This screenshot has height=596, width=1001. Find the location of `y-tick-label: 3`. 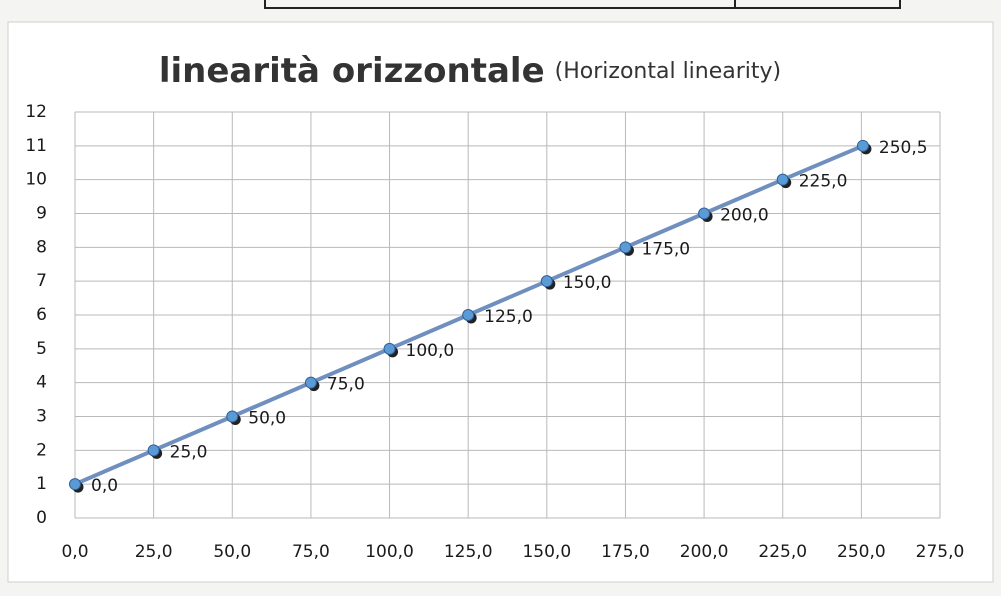

y-tick-label: 3 is located at coordinates (41, 417).